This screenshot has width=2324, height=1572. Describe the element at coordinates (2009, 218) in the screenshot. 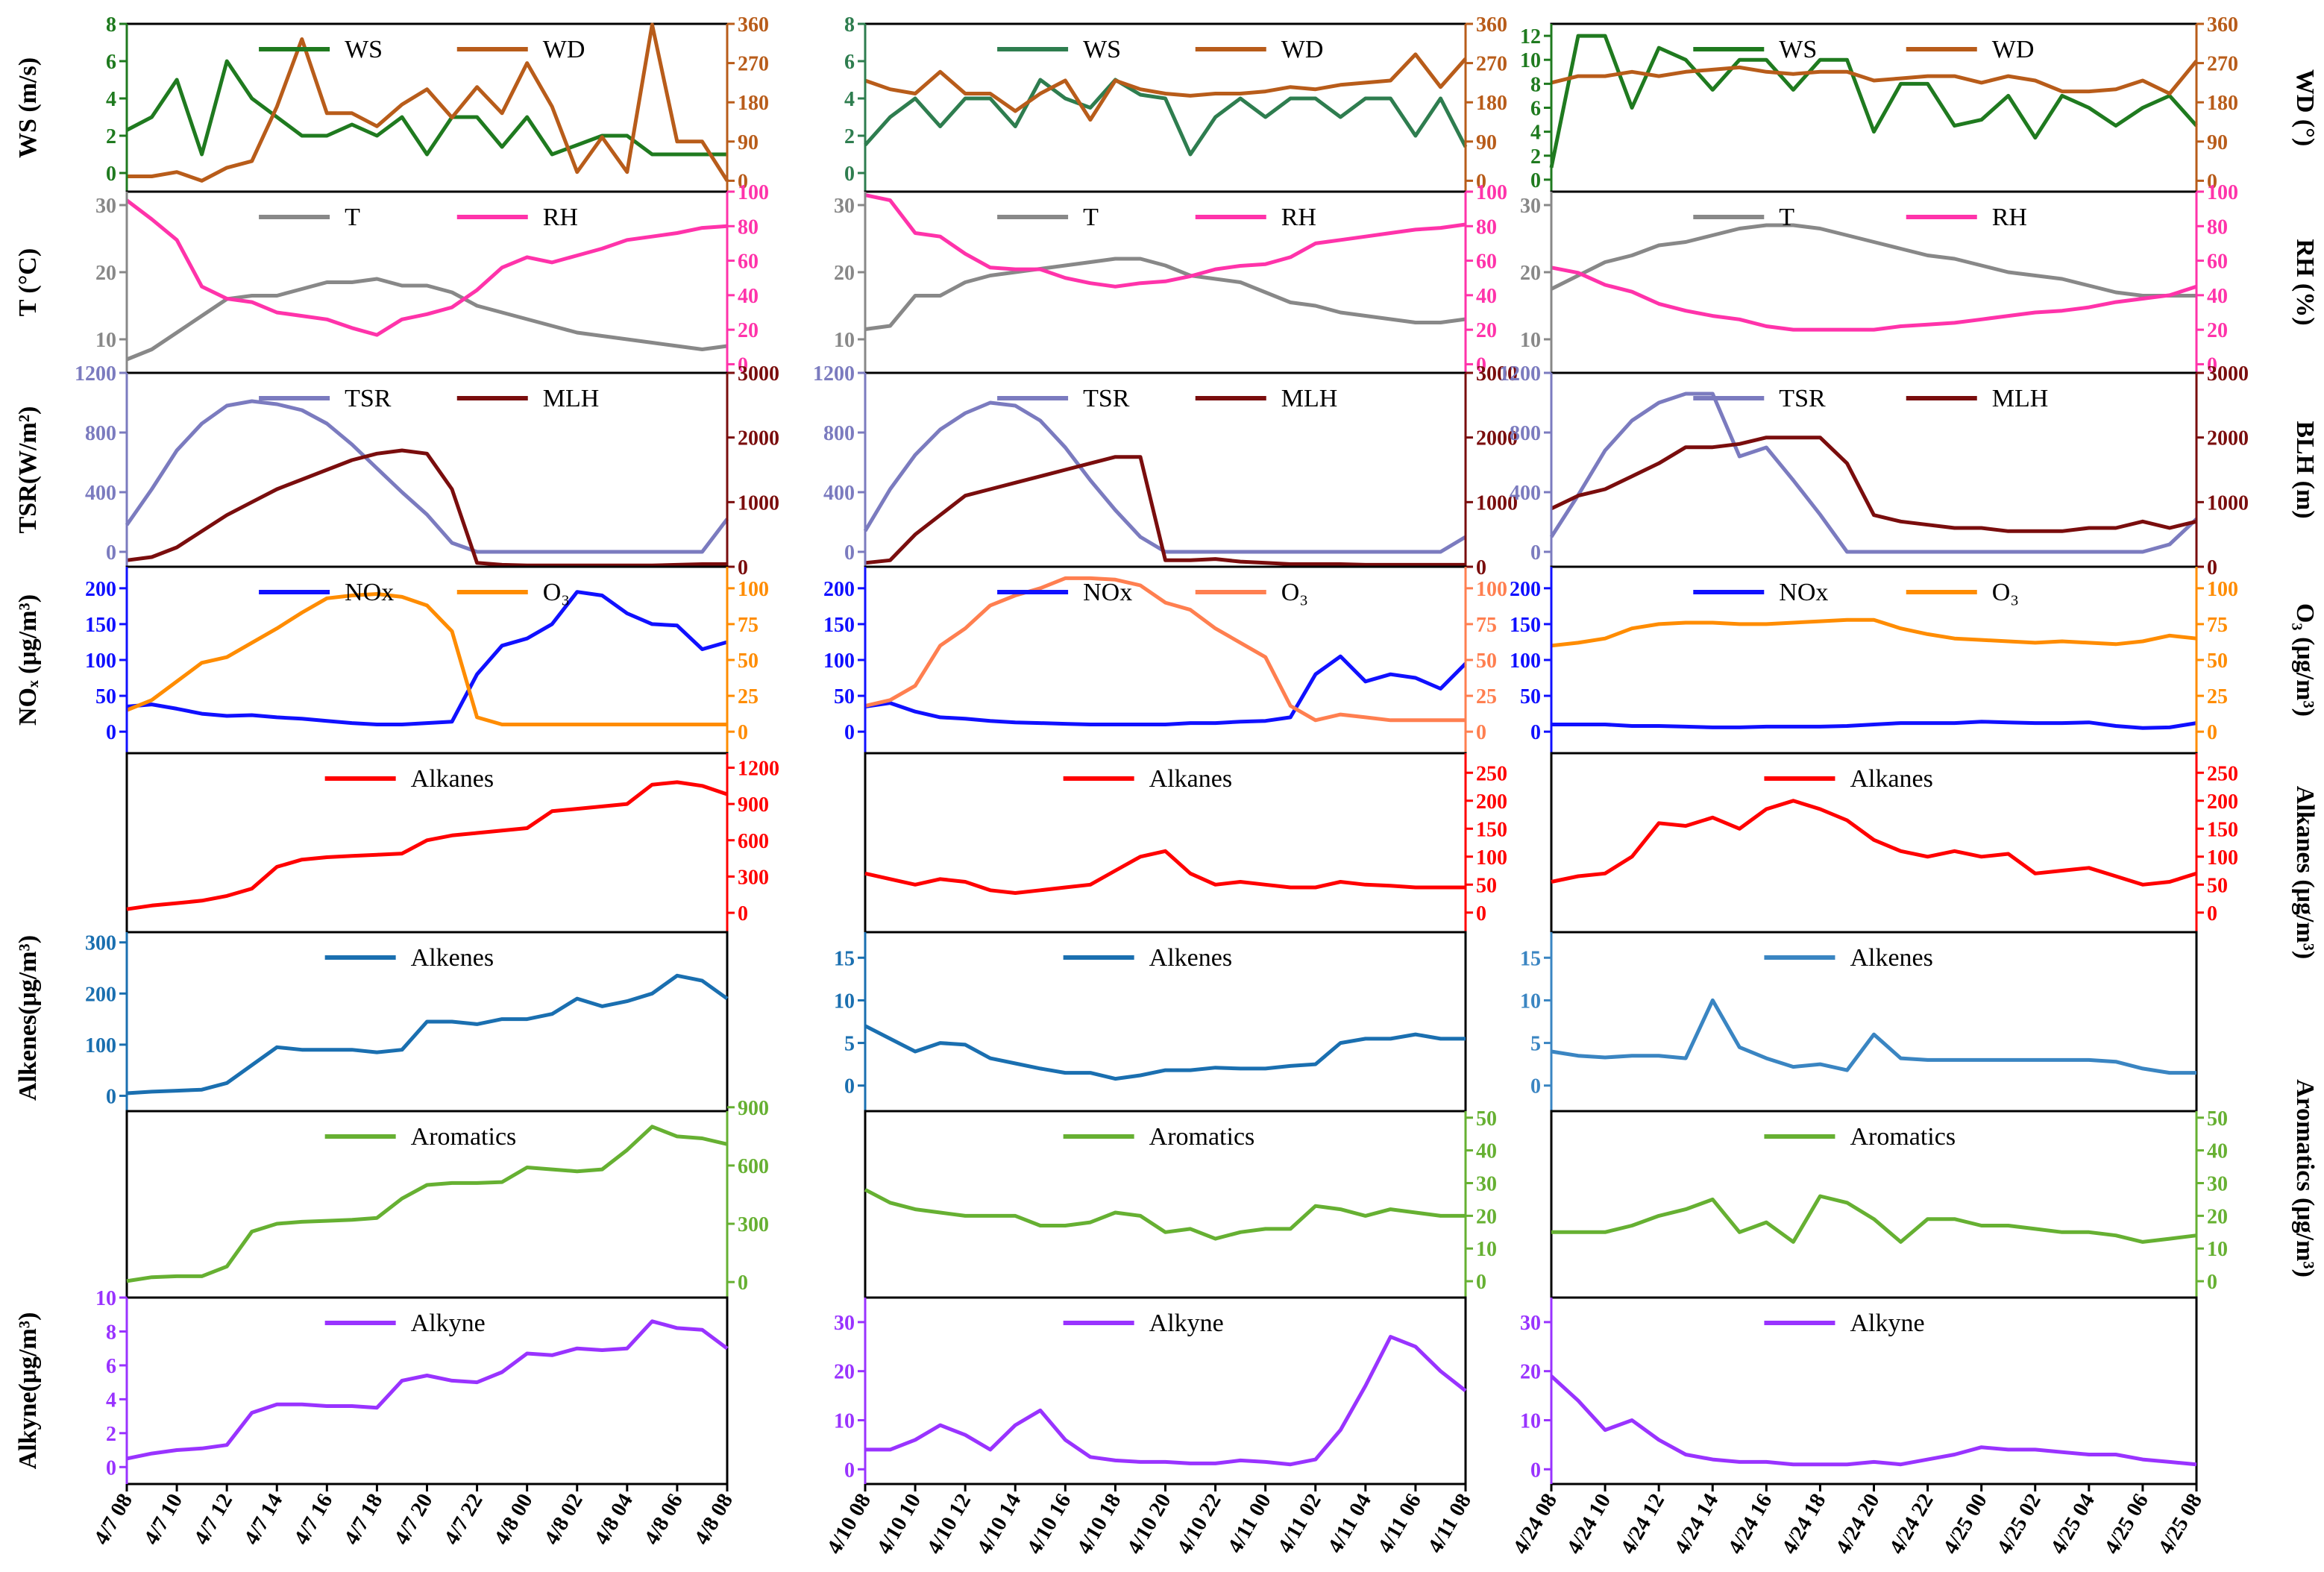

I see `rh-legend-label: RH` at that location.